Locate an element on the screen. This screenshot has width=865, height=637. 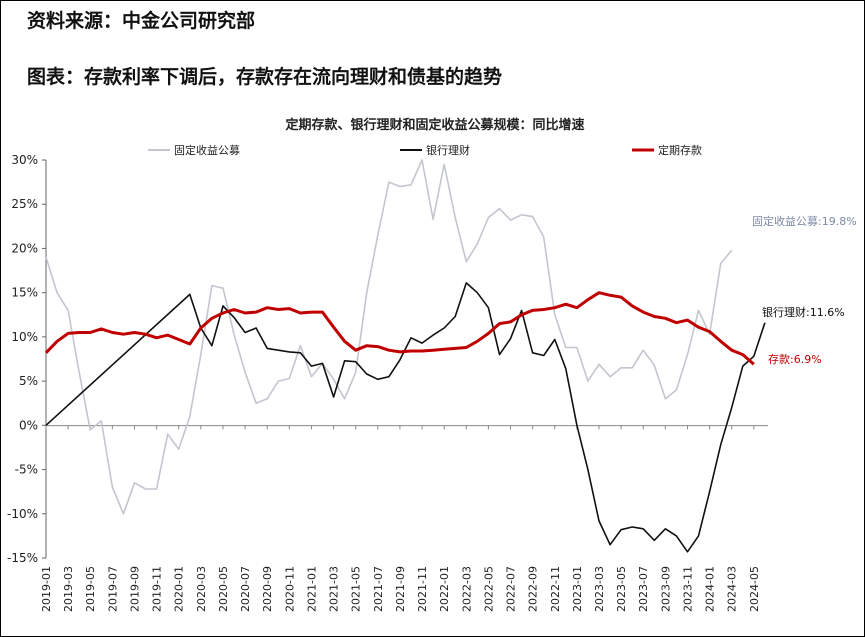
x-tick-label: 2020-09 is located at coordinates (267, 589).